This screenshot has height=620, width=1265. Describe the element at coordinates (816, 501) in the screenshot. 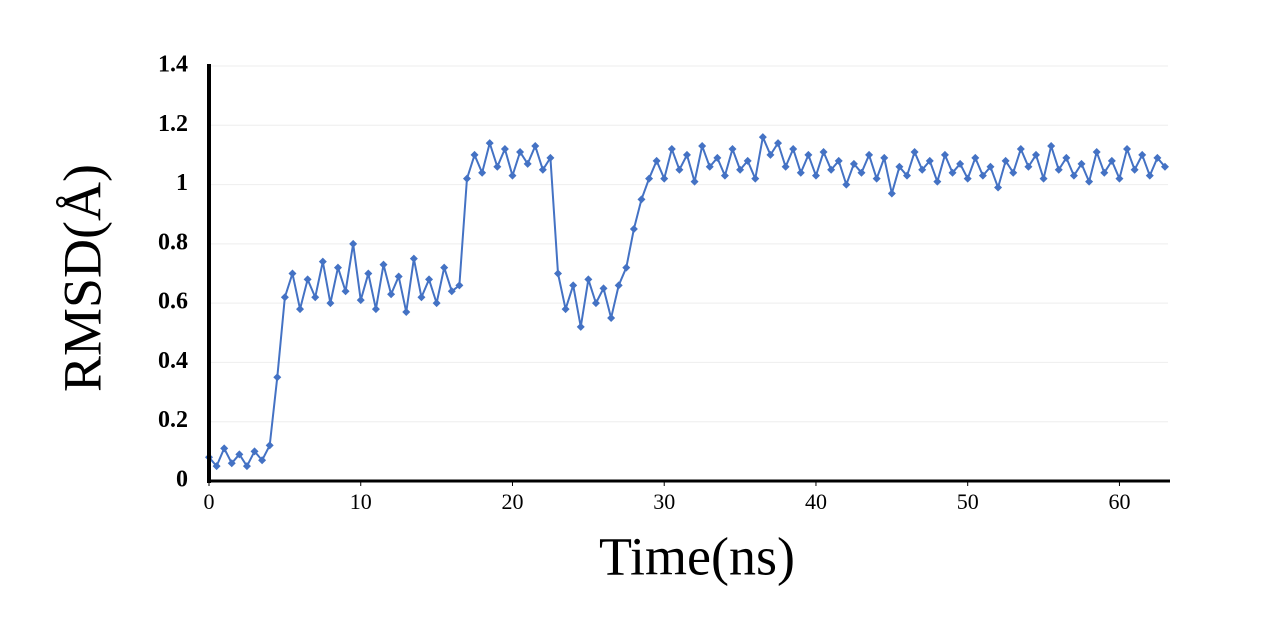

I see `x-tick-label: 40` at that location.